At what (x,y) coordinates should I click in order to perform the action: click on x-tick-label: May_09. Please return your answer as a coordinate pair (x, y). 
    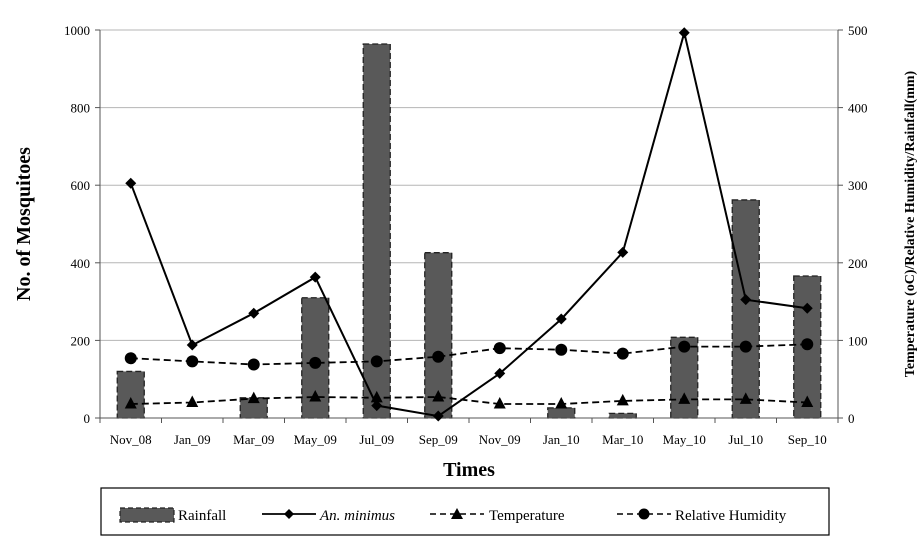
    Looking at the image, I should click on (315, 439).